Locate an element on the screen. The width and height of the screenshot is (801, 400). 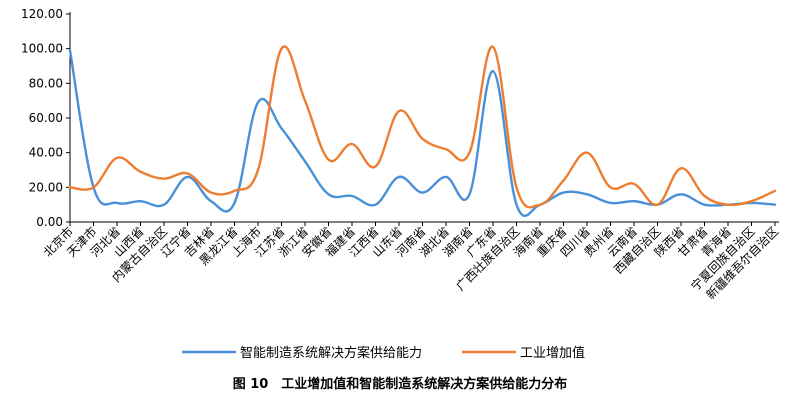
legend-label: 智能制造系统解决方案供给能力 is located at coordinates (331, 353).